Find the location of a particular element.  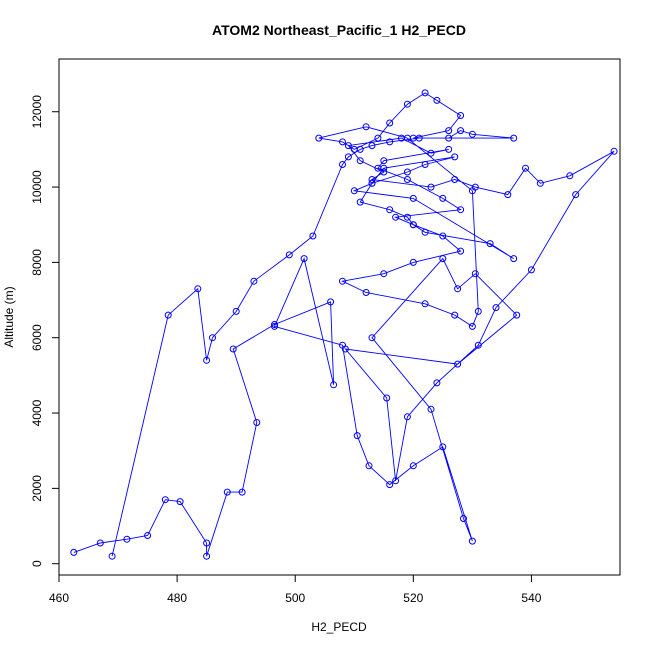

y-tick-label: 0 is located at coordinates (37, 563).